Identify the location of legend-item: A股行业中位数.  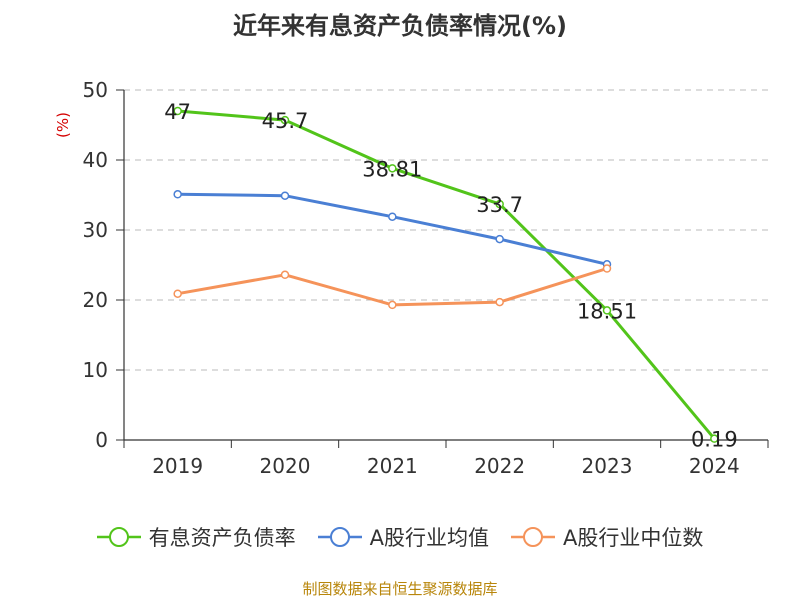
(607, 537).